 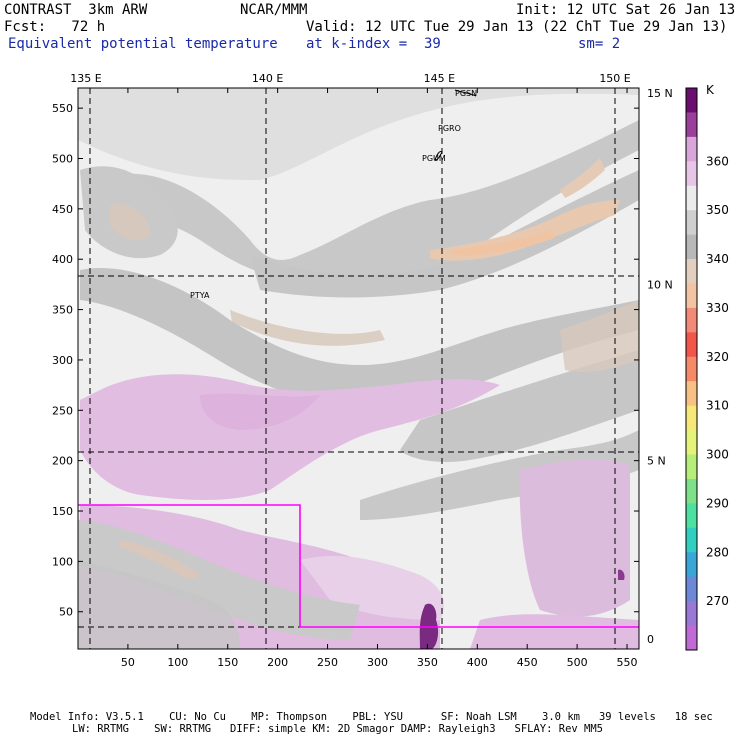 What do you see at coordinates (62, 461) in the screenshot?
I see `y-tick-label: 200` at bounding box center [62, 461].